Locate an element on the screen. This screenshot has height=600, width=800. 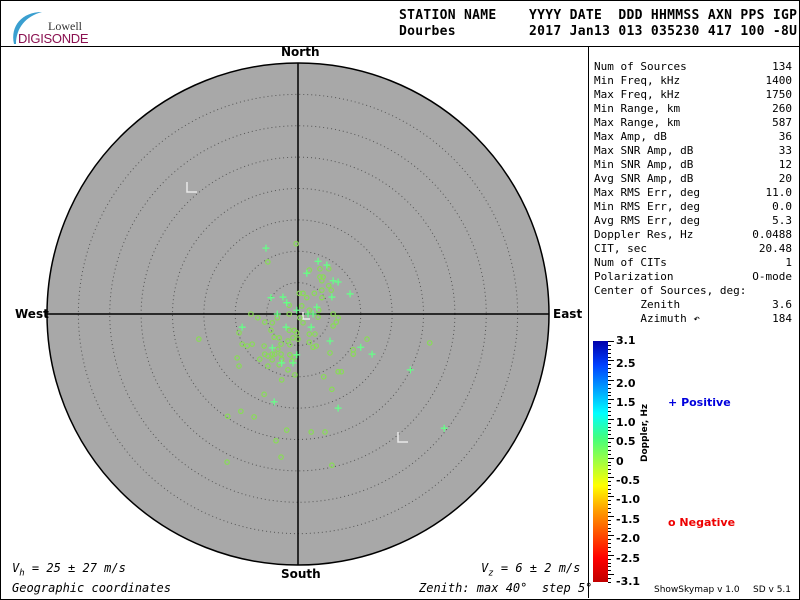
stat-label: Avg SNR Amp, dB is located at coordinates (644, 178).